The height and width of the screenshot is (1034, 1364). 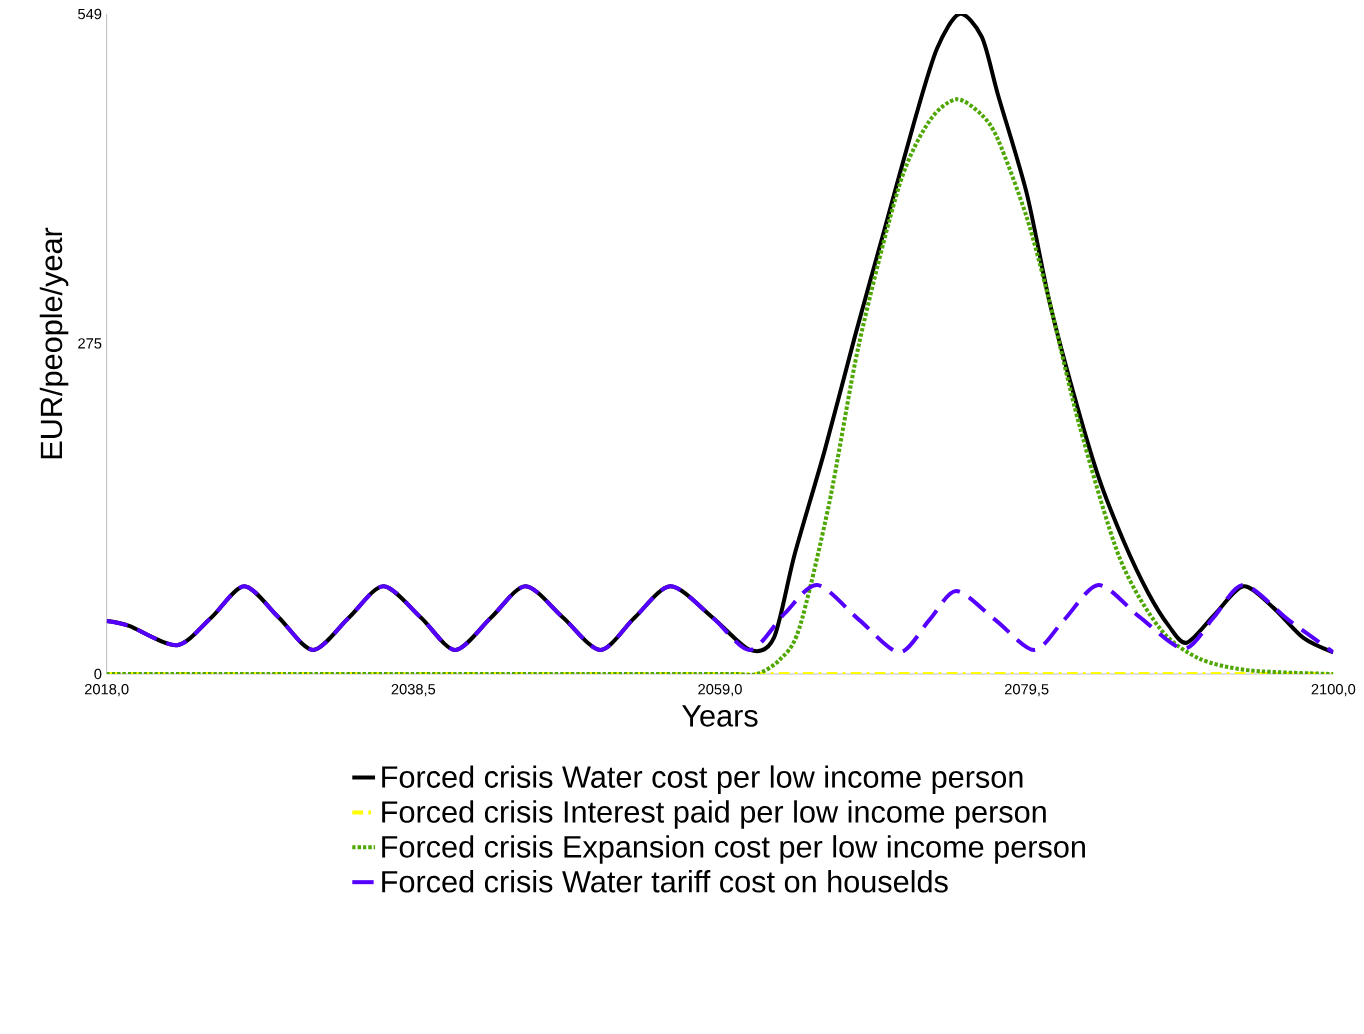 I want to click on x-tick-label: 2079,5, so click(x=1026, y=690).